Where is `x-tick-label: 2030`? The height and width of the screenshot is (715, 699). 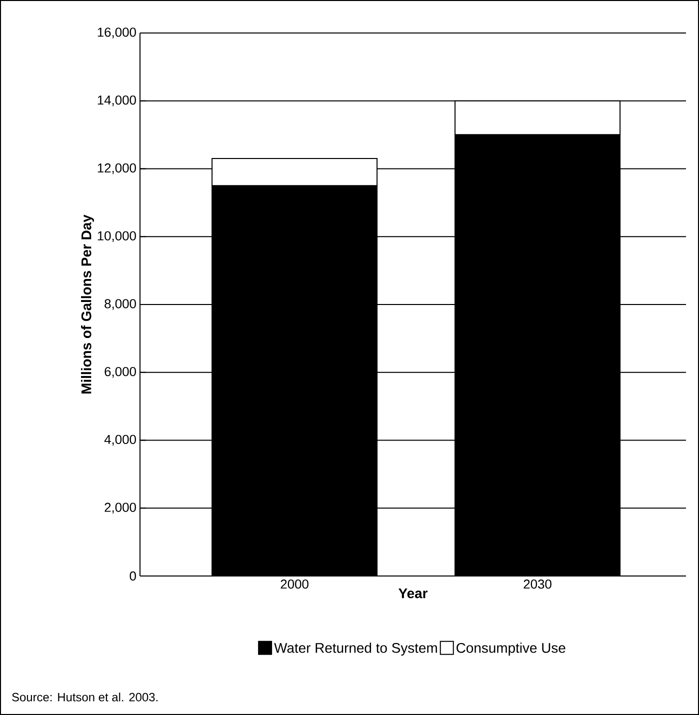 x-tick-label: 2030 is located at coordinates (538, 584).